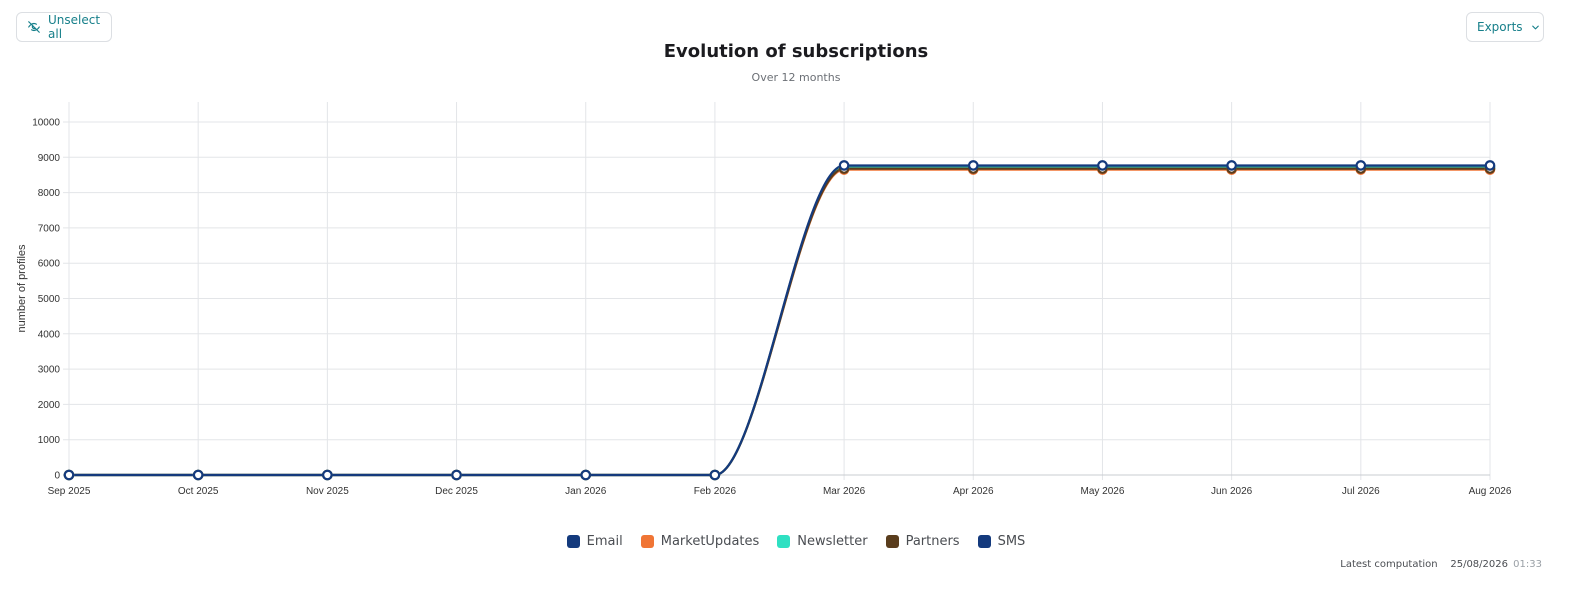 The height and width of the screenshot is (597, 1592). What do you see at coordinates (710, 541) in the screenshot?
I see `legend-label: MarketUpdates` at bounding box center [710, 541].